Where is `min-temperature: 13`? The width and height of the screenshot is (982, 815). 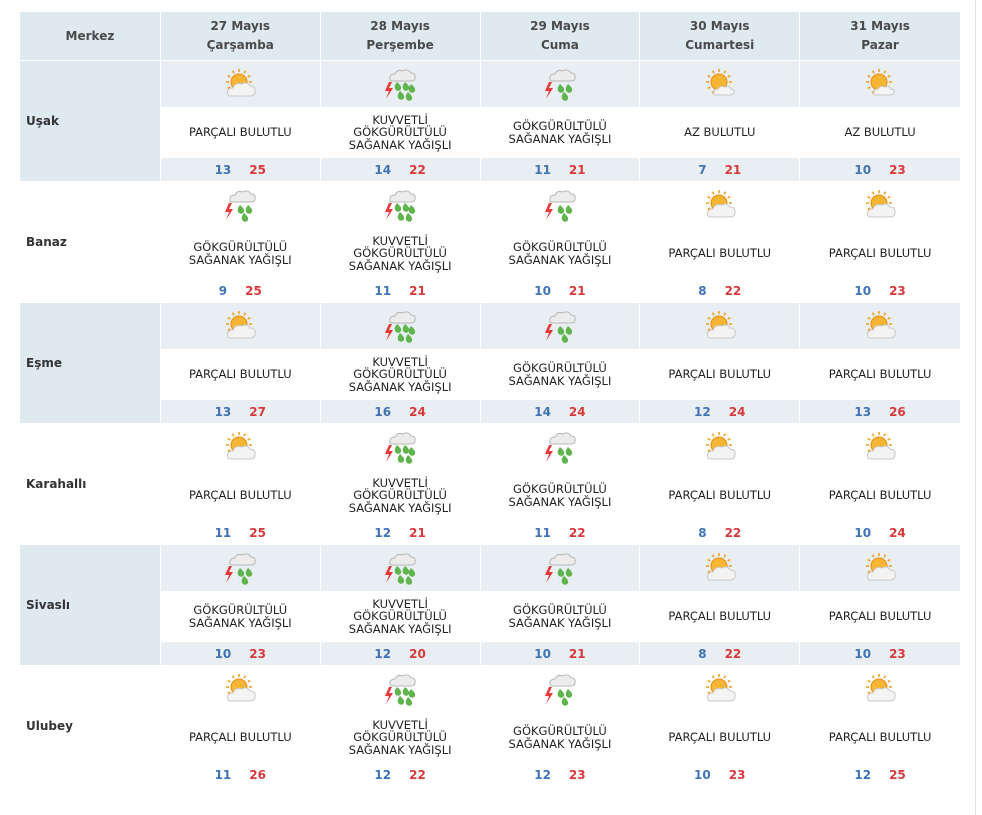
min-temperature: 13 is located at coordinates (863, 411).